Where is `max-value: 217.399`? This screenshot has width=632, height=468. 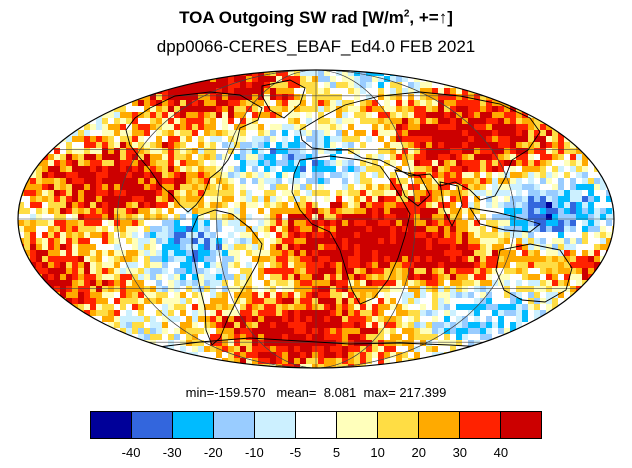
max-value: 217.399 is located at coordinates (423, 392).